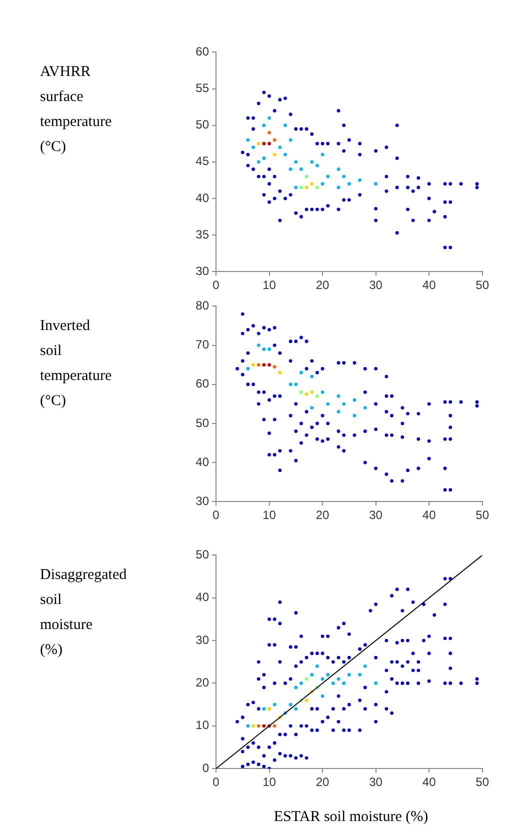  Describe the element at coordinates (203, 88) in the screenshot. I see `y-tick-label: 55` at that location.